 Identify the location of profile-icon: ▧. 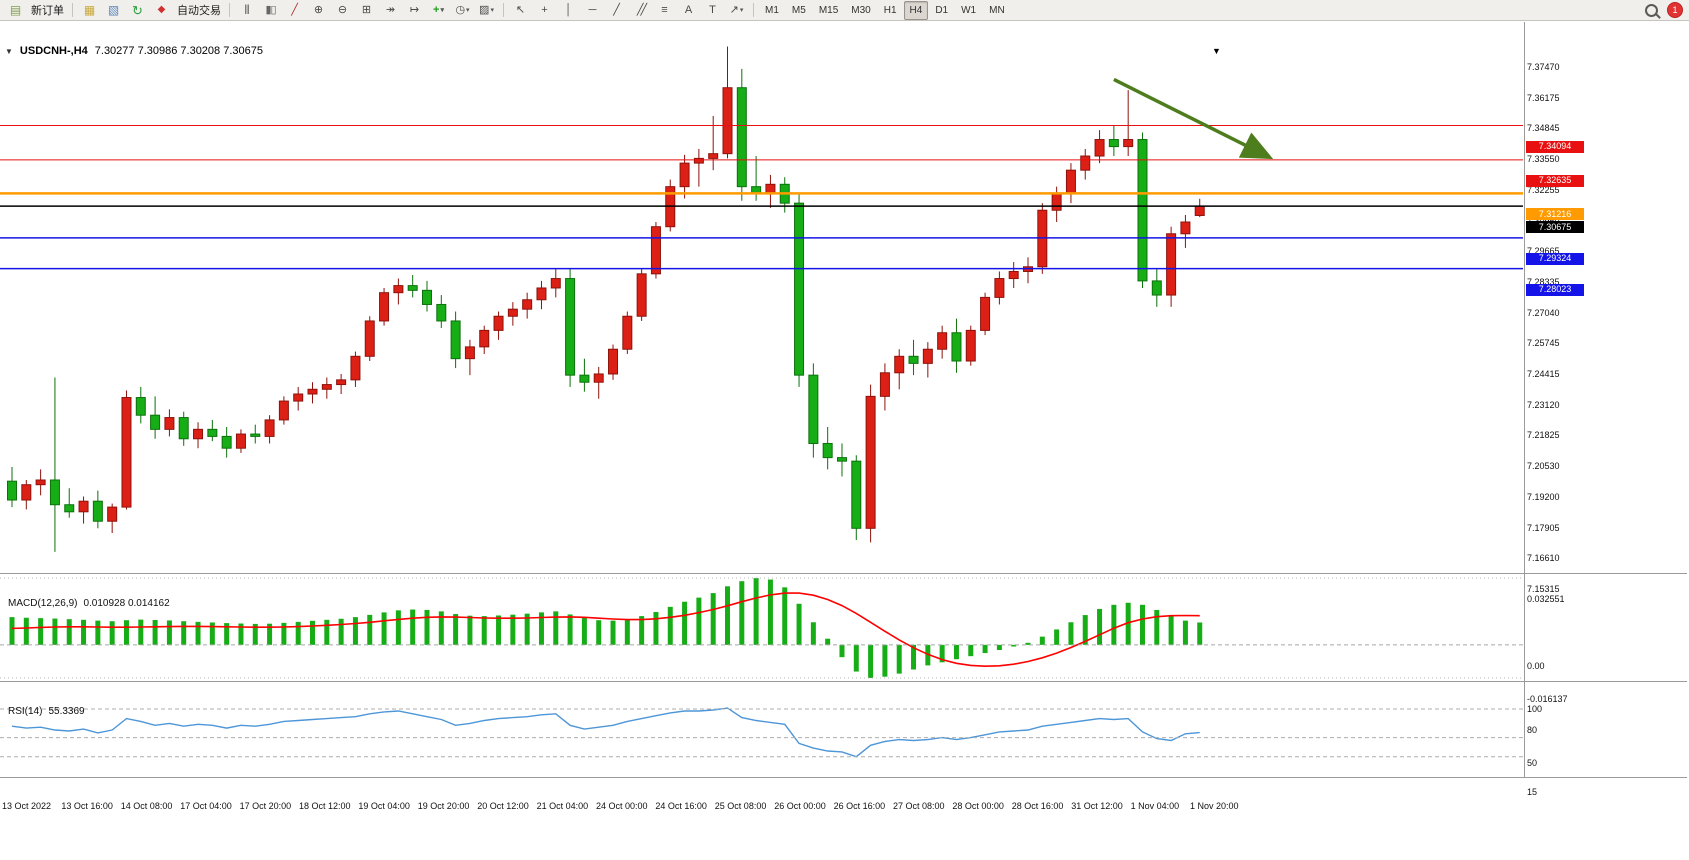
(113, 10).